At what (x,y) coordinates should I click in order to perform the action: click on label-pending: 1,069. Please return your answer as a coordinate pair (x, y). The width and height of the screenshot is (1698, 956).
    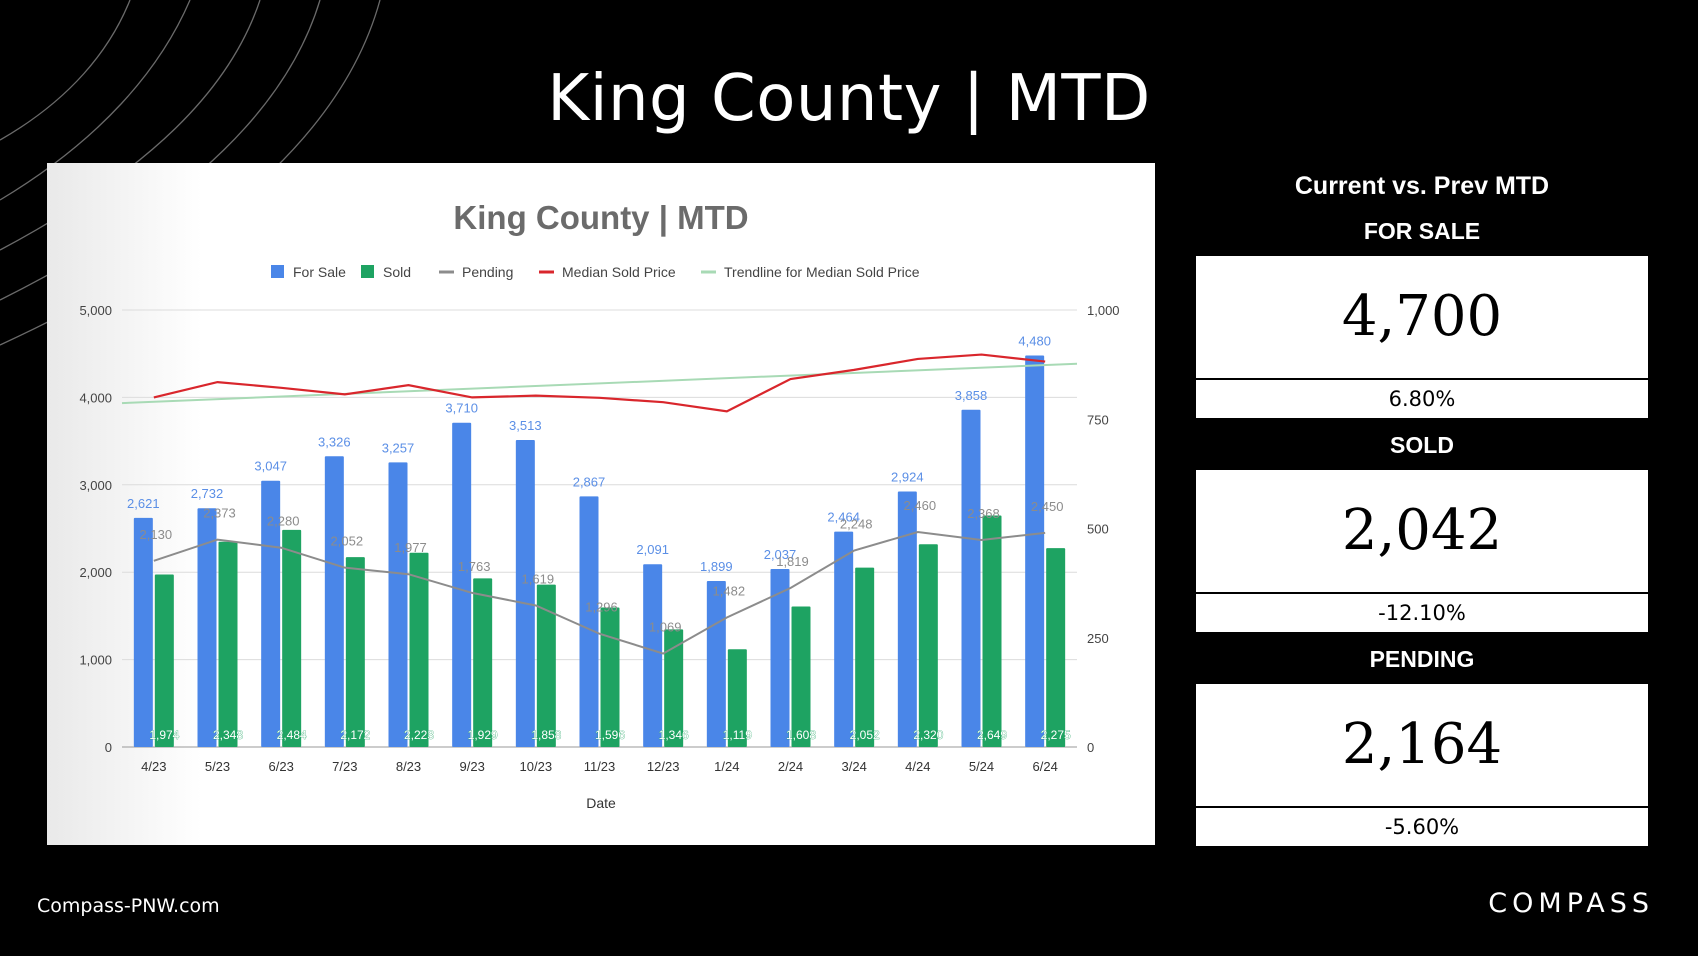
    Looking at the image, I should click on (665, 627).